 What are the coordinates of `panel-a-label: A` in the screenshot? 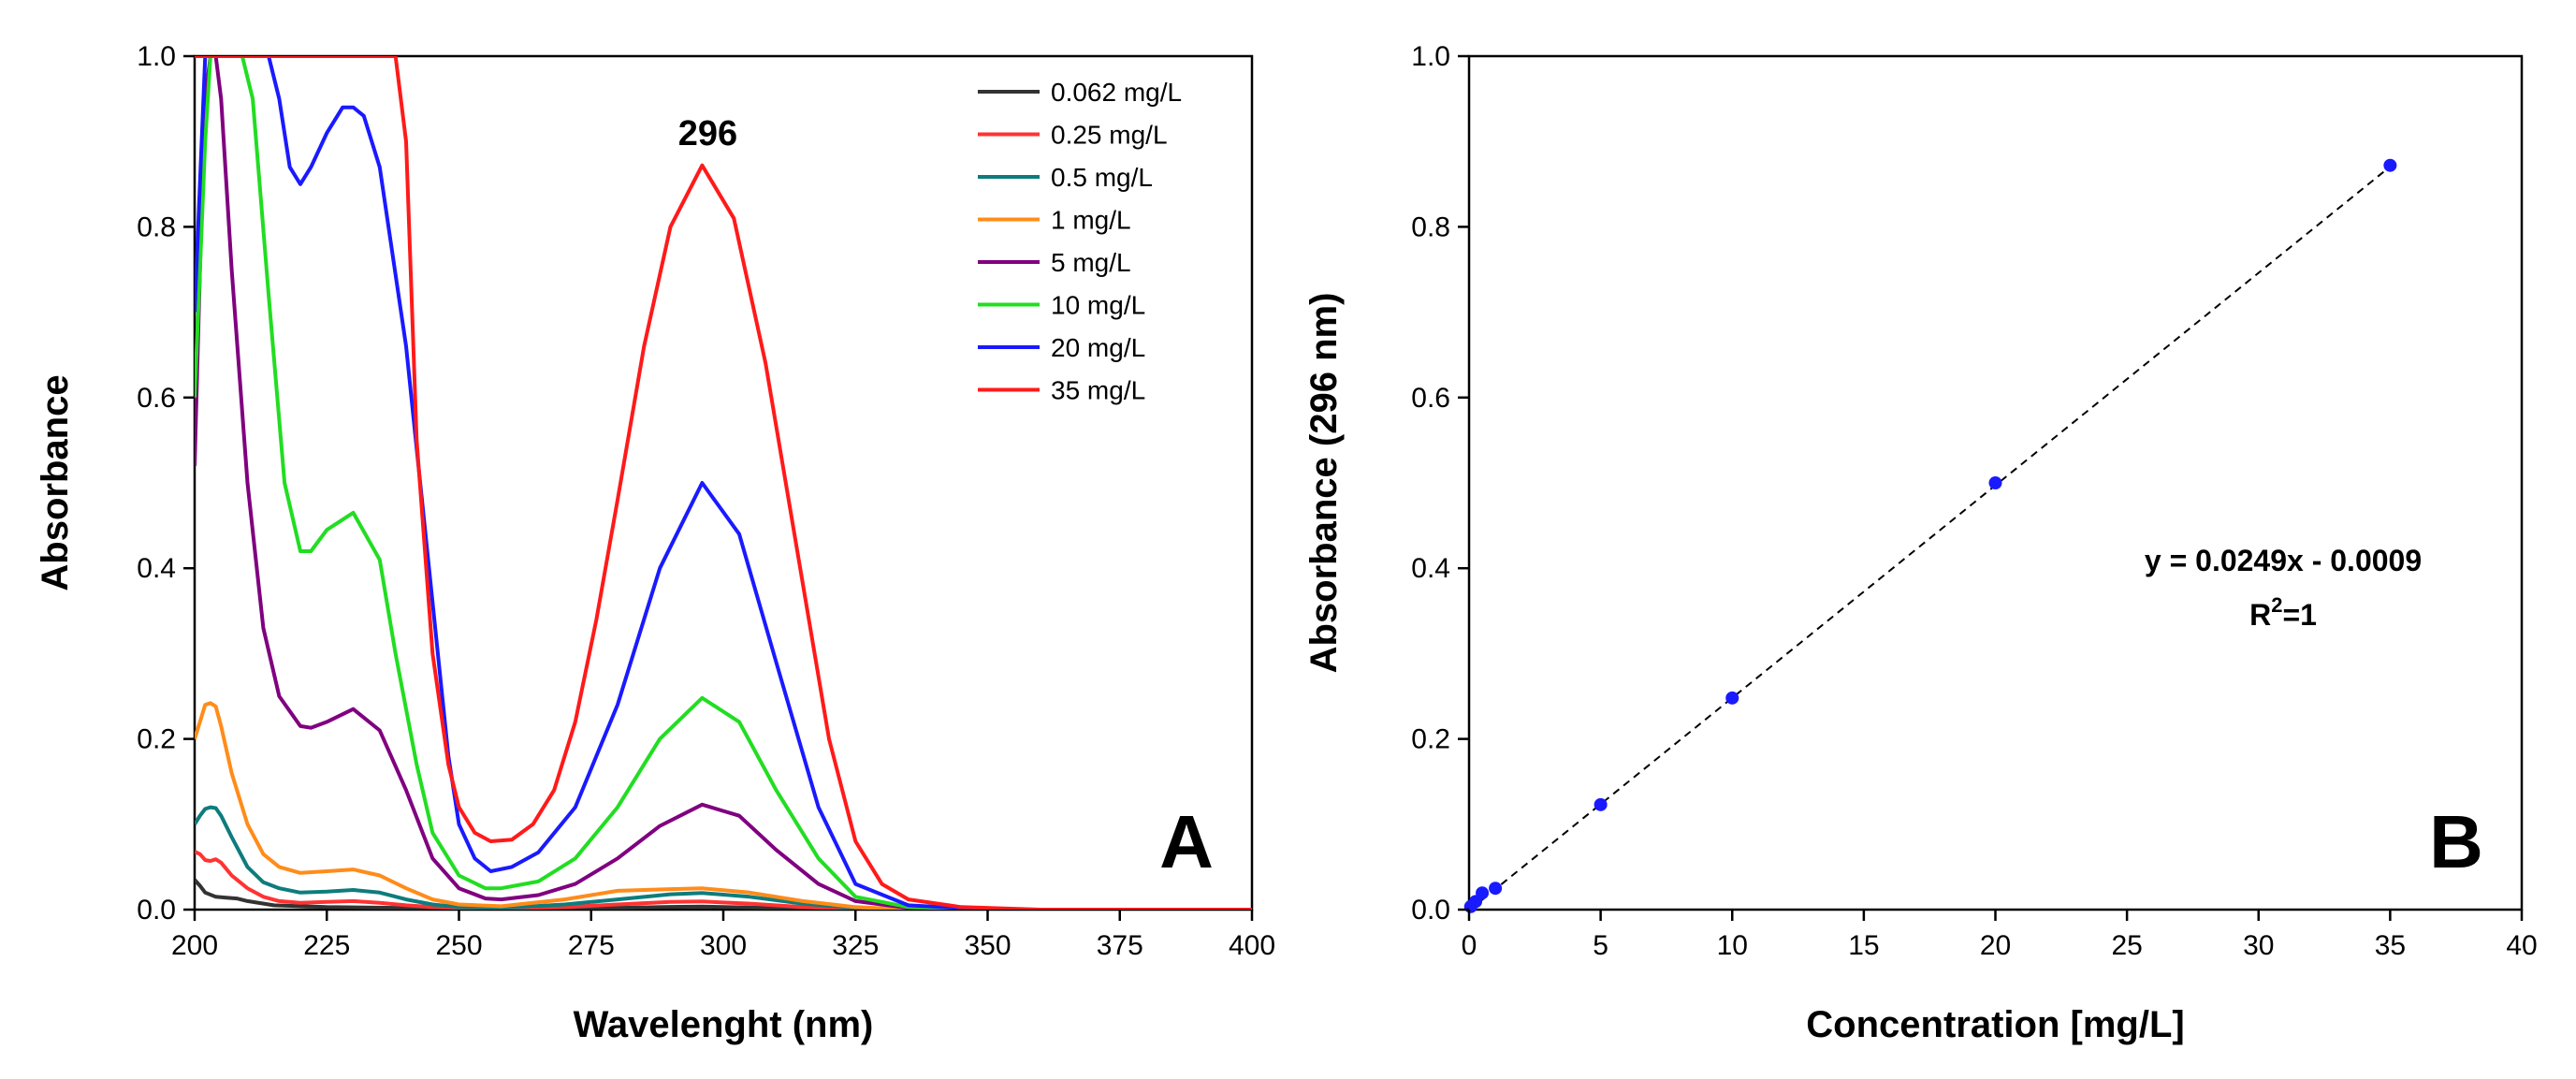 It's located at (1186, 842).